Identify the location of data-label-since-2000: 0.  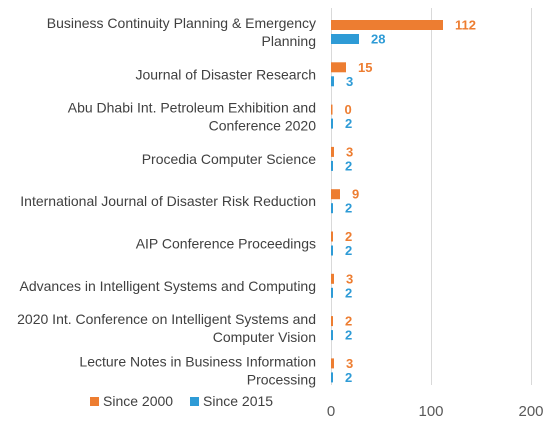
(348, 109).